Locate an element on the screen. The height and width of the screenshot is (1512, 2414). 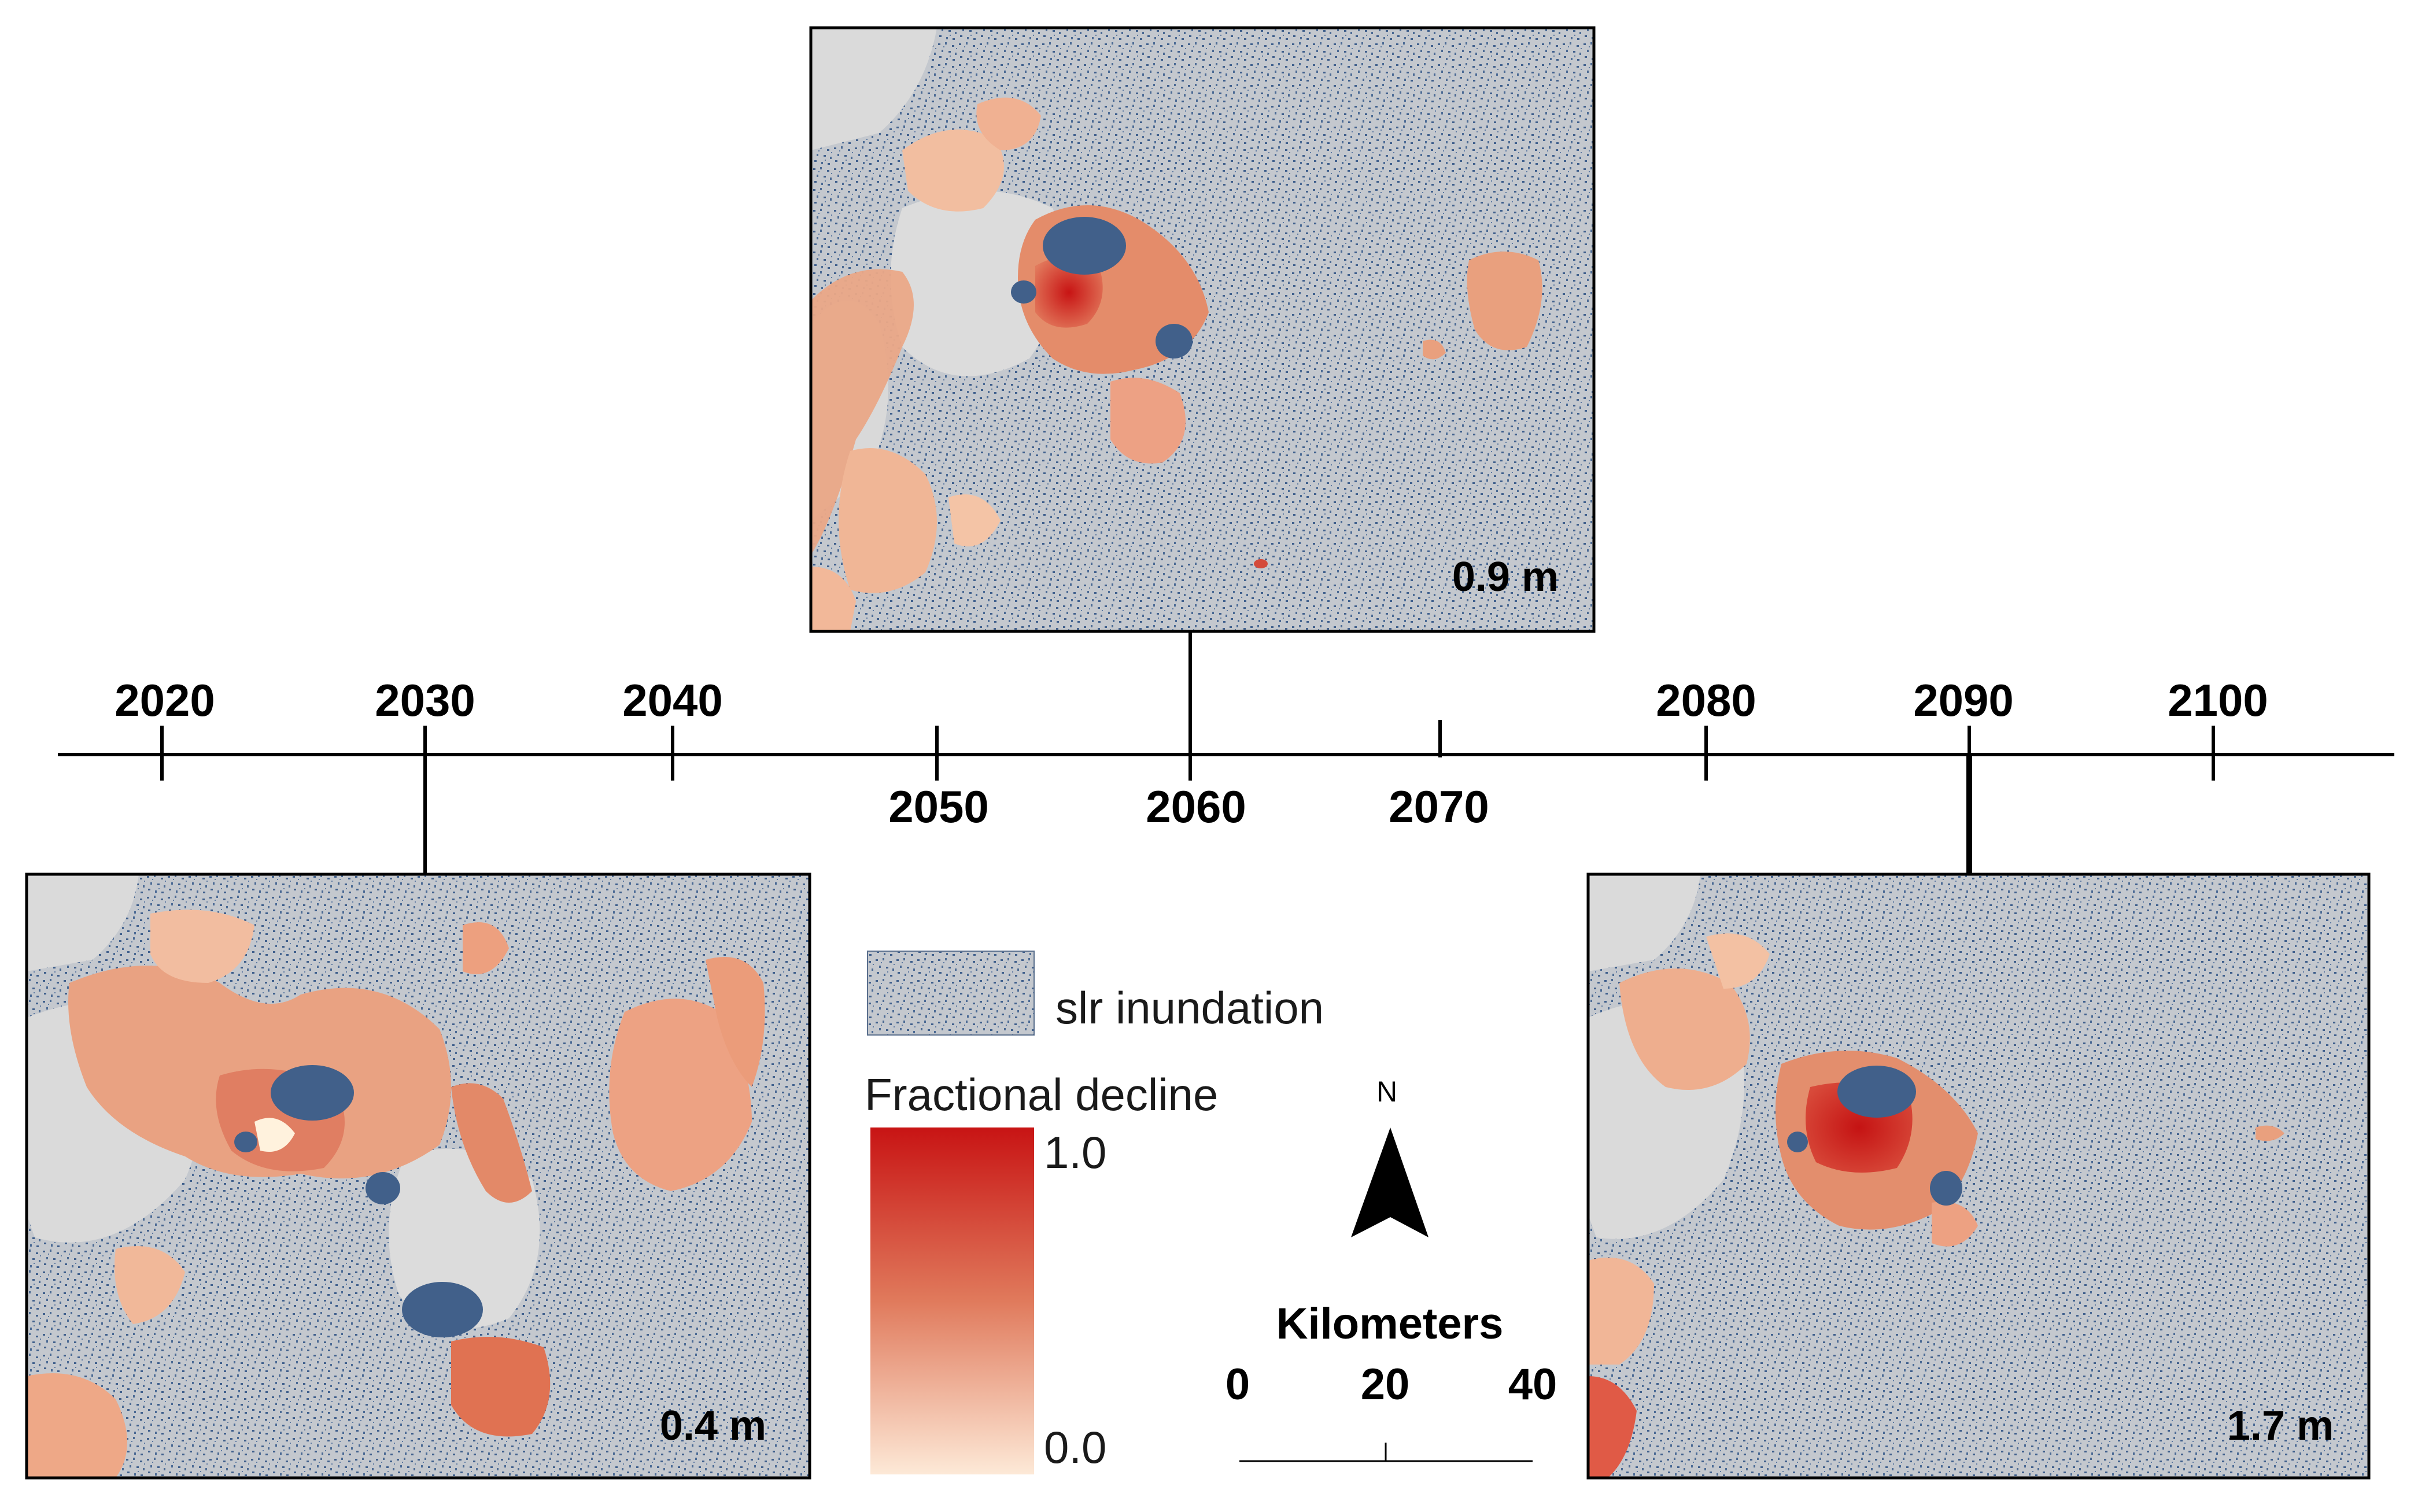
map-label-0-9m: 0.9 m is located at coordinates (1505, 577).